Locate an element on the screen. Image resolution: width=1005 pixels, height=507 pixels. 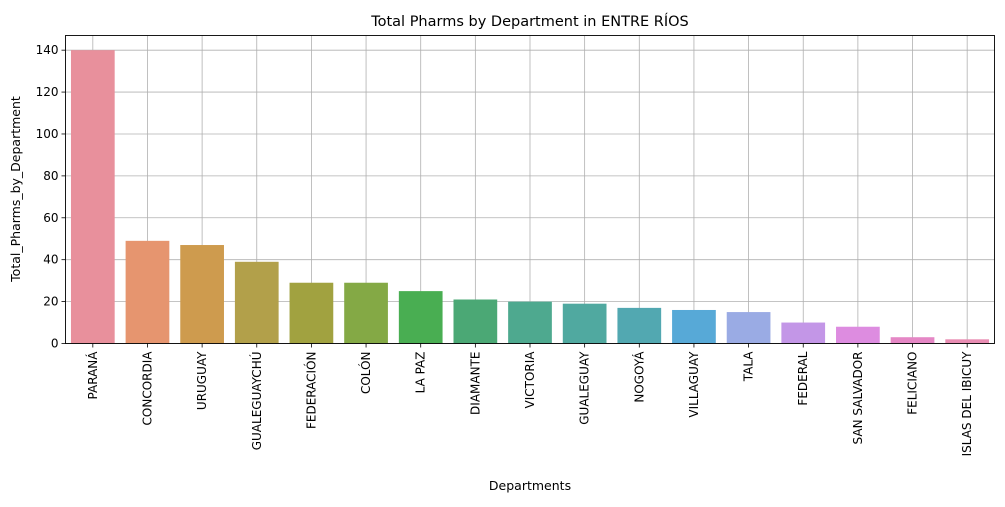
x-tick-label: VICTORIA is located at coordinates (530, 380).